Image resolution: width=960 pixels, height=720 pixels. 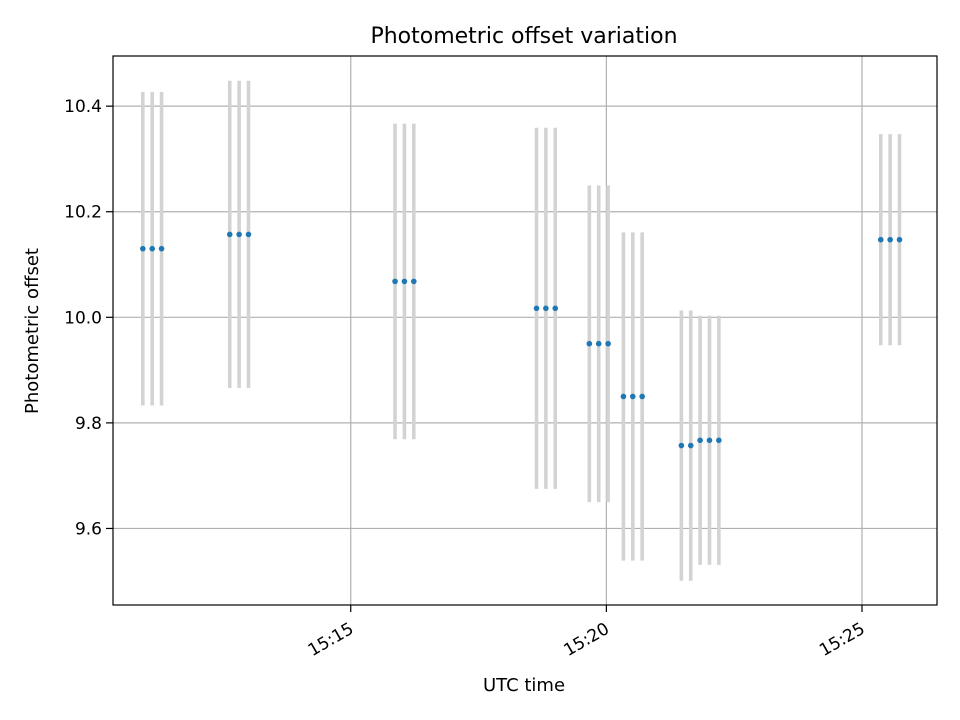 I want to click on x-axis-label: UTC time, so click(x=524, y=685).